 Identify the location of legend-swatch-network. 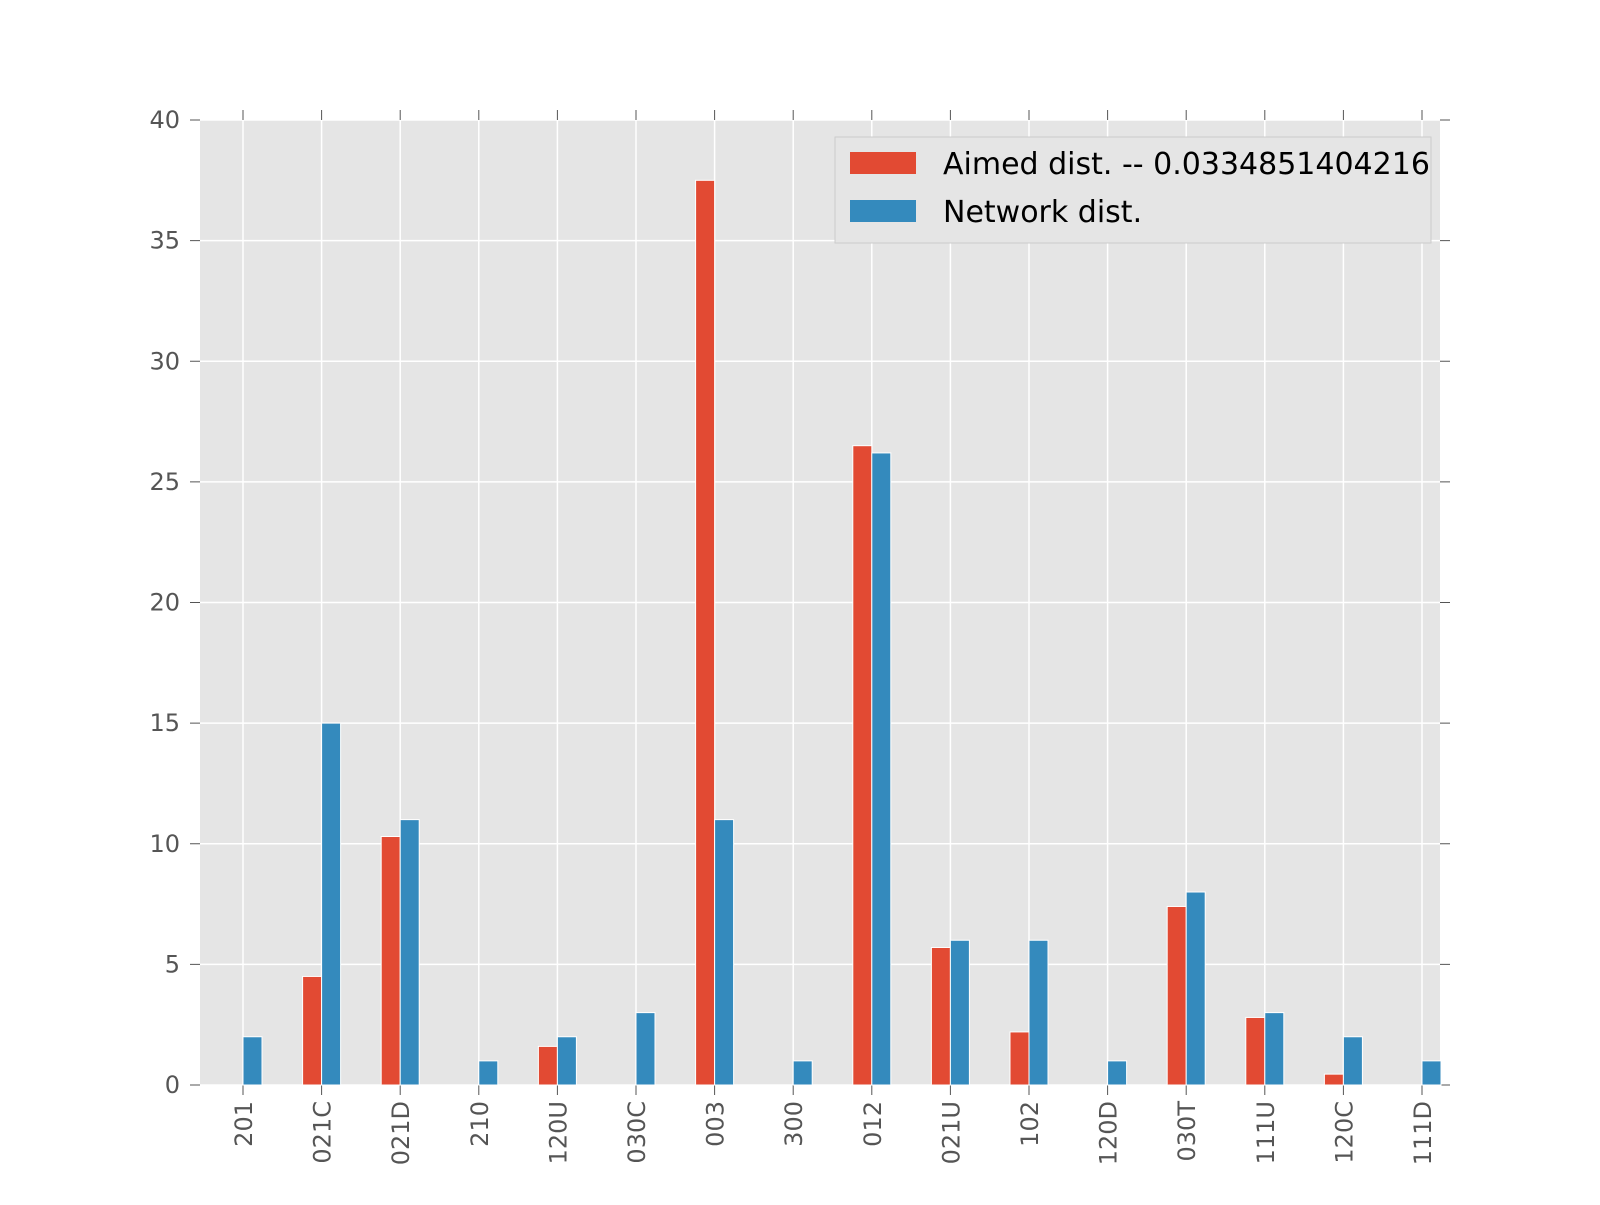
(883, 211).